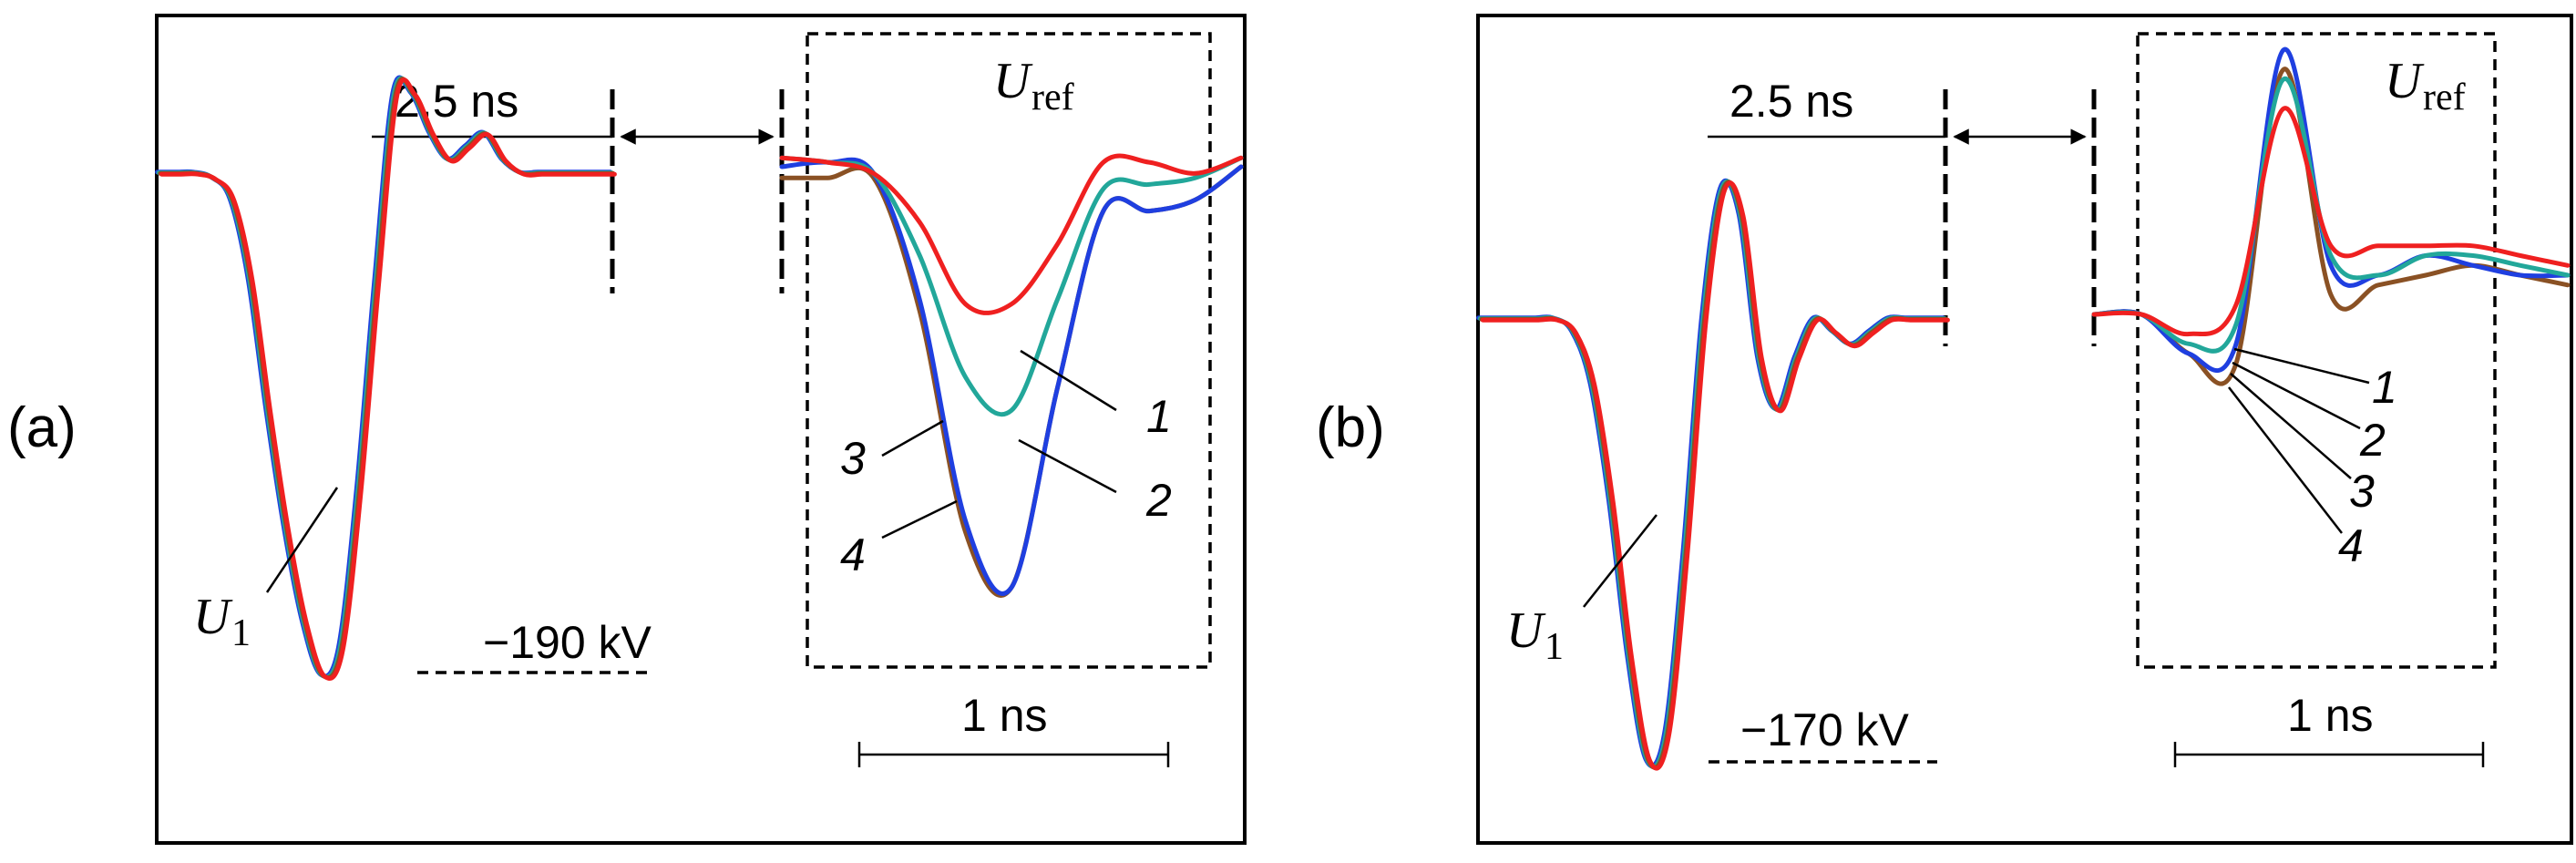 The height and width of the screenshot is (863, 2576). I want to click on panel-b-uref-subscript: ref, so click(2444, 97).